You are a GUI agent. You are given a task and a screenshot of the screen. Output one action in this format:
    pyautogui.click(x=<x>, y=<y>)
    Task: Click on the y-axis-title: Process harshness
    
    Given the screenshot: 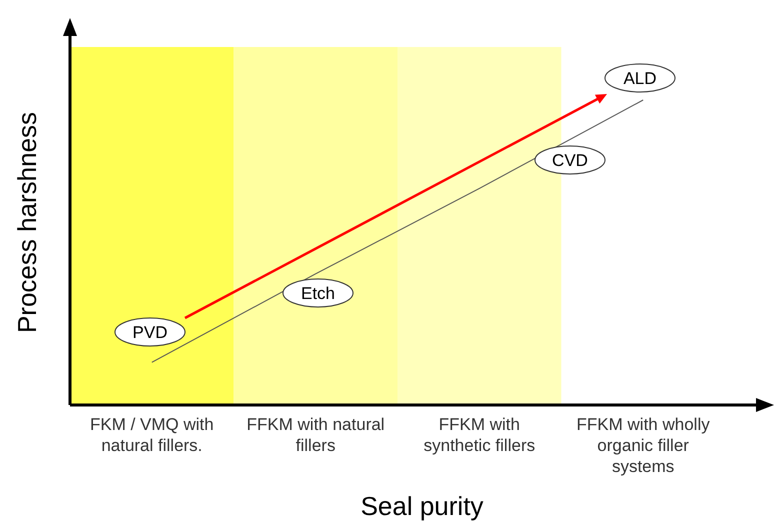 What is the action you would take?
    pyautogui.click(x=27, y=223)
    